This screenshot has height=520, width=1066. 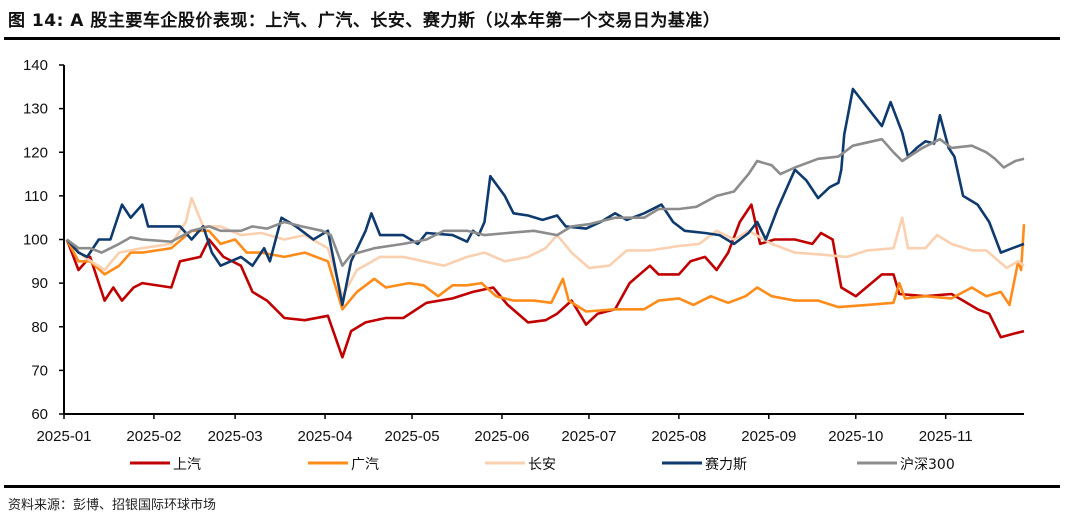 I want to click on y-tick-label: 70, so click(x=39, y=370).